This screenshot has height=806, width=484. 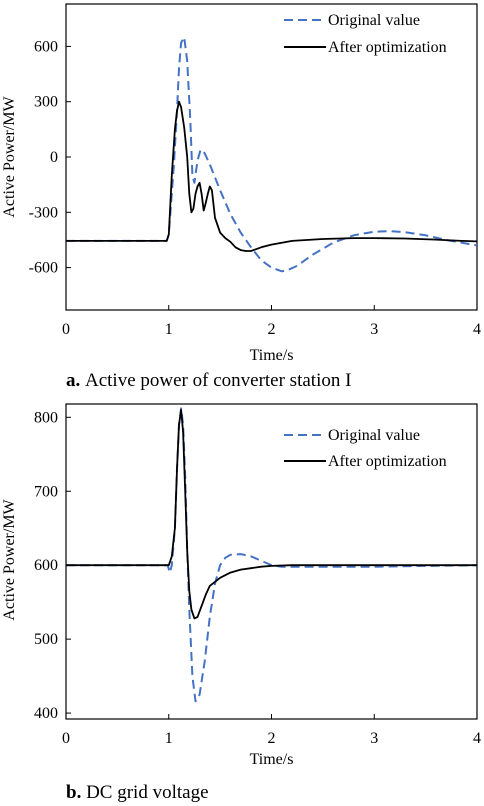 I want to click on caption-text: Active power of converter station I, so click(x=218, y=380).